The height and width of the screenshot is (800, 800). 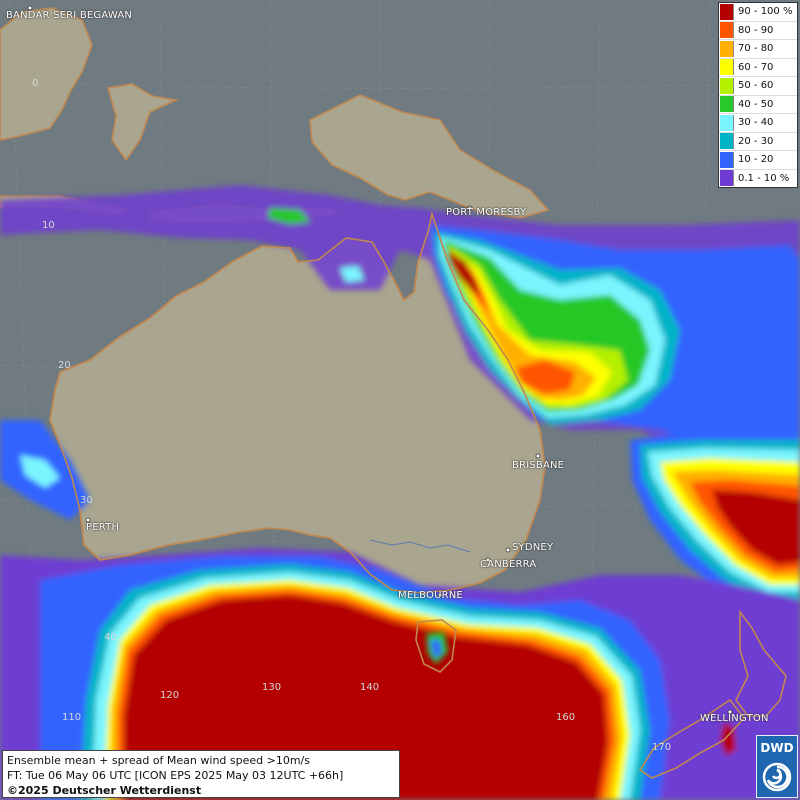 I want to click on legend-item: 70 - 80, so click(x=758, y=49).